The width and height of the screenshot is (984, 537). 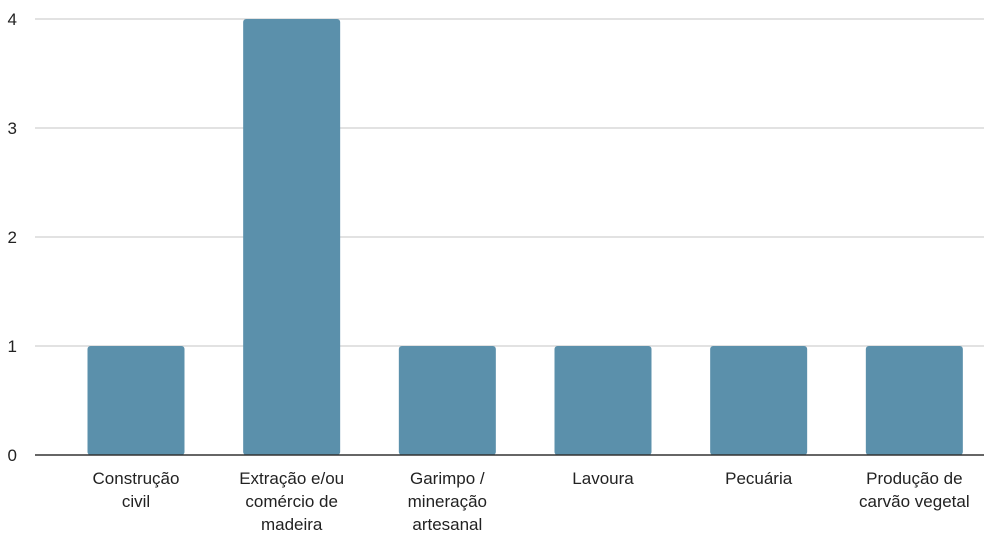 I want to click on x-category-label: Produção de, so click(x=914, y=478).